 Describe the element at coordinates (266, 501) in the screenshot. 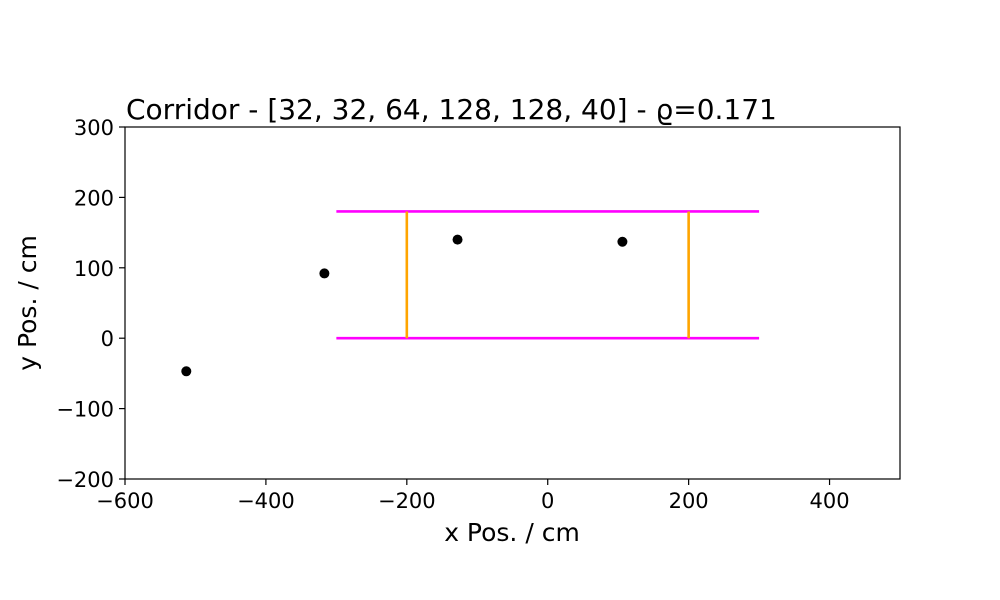

I see `x-tick-label: −400` at that location.